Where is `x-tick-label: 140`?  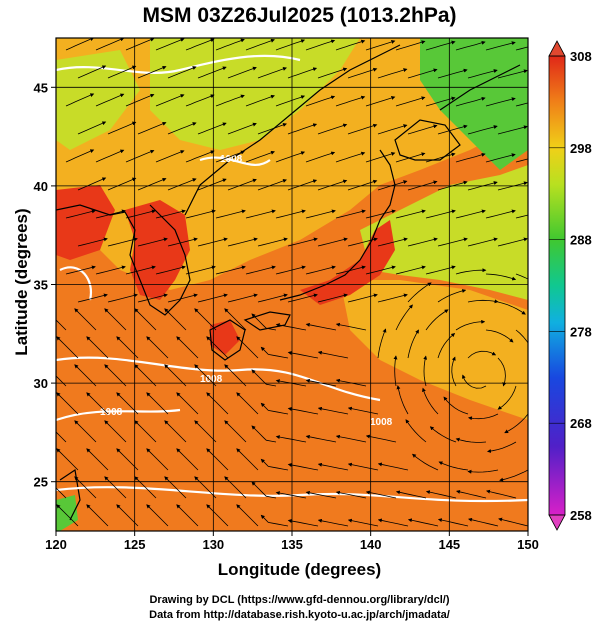
x-tick-label: 140 is located at coordinates (371, 544).